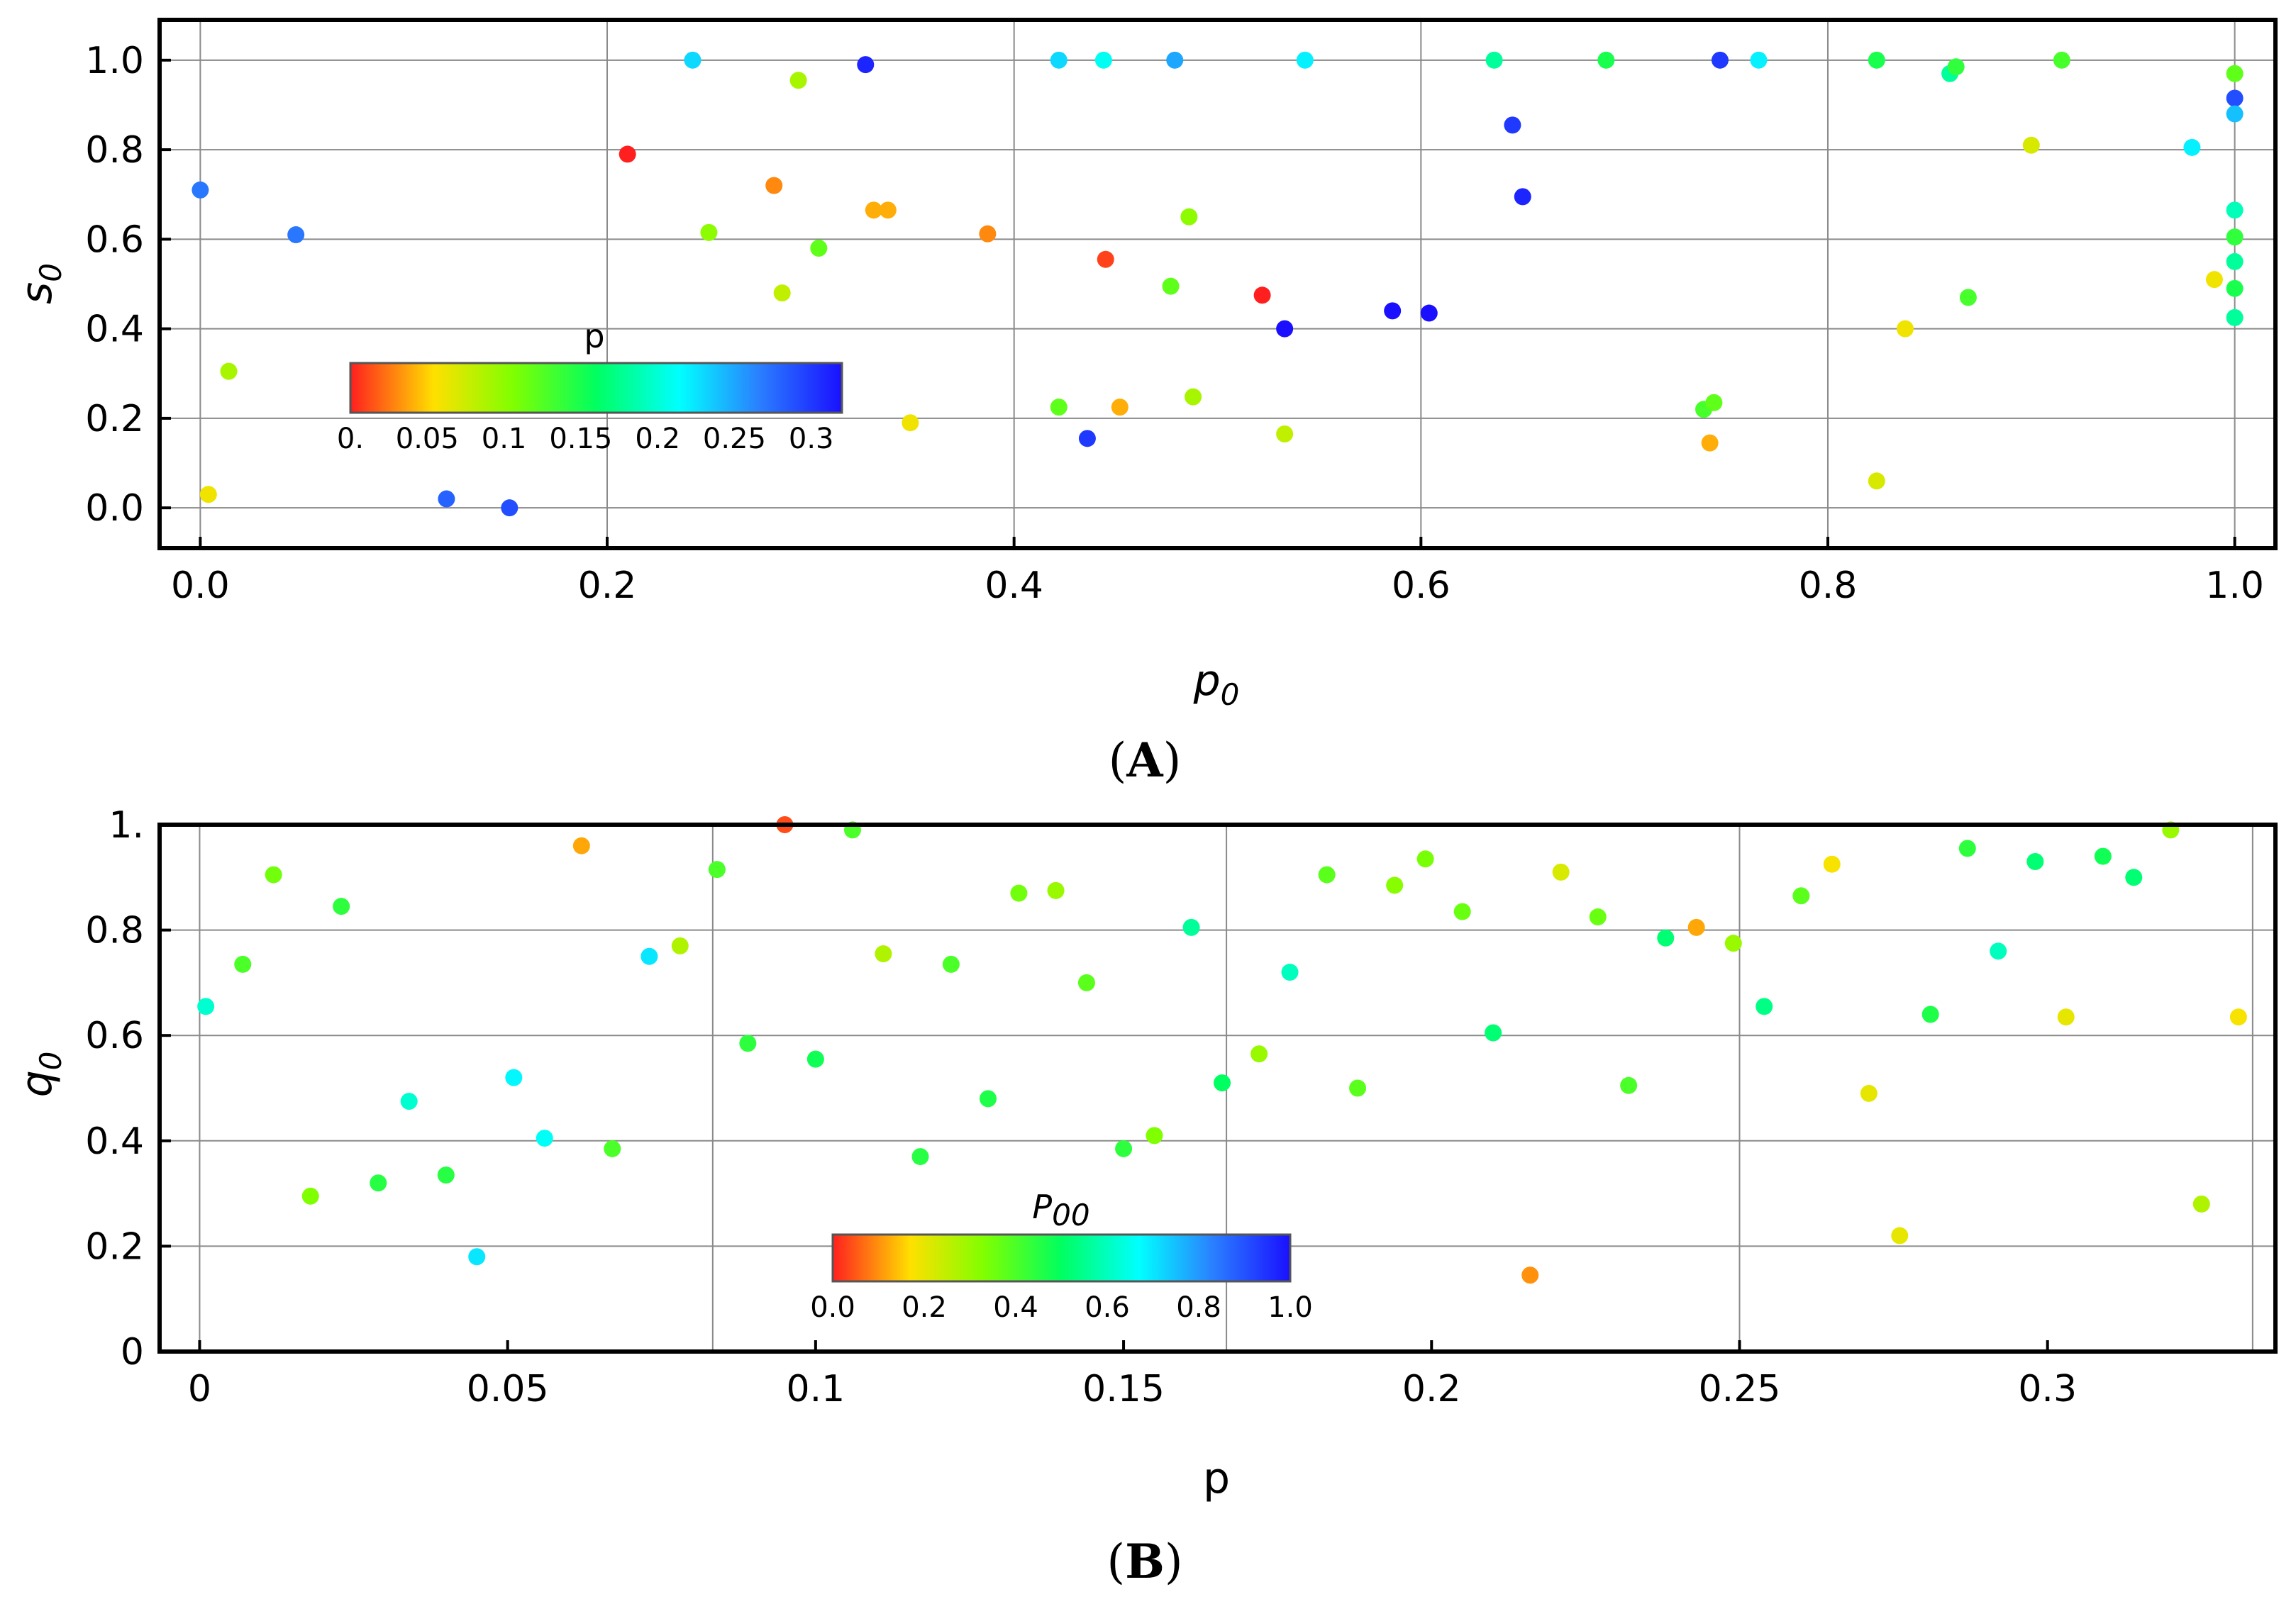 The width and height of the screenshot is (2296, 1604). Describe the element at coordinates (114, 1036) in the screenshot. I see `panel-b-y-tick-label: 0.6` at that location.